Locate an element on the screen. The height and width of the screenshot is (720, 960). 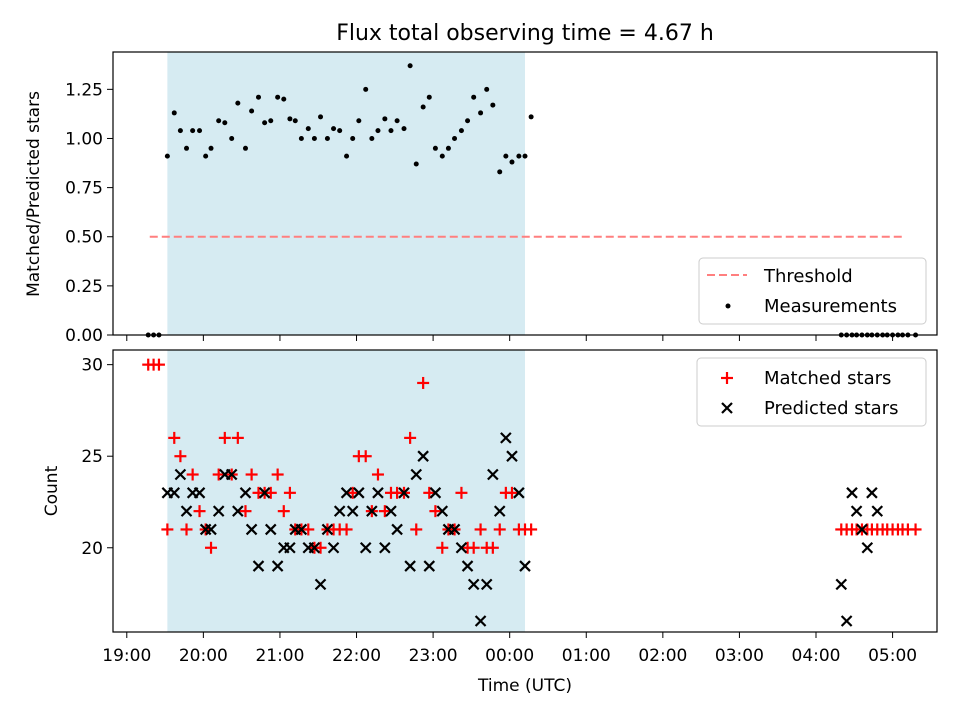
legend-measurements-swatch is located at coordinates (728, 306).